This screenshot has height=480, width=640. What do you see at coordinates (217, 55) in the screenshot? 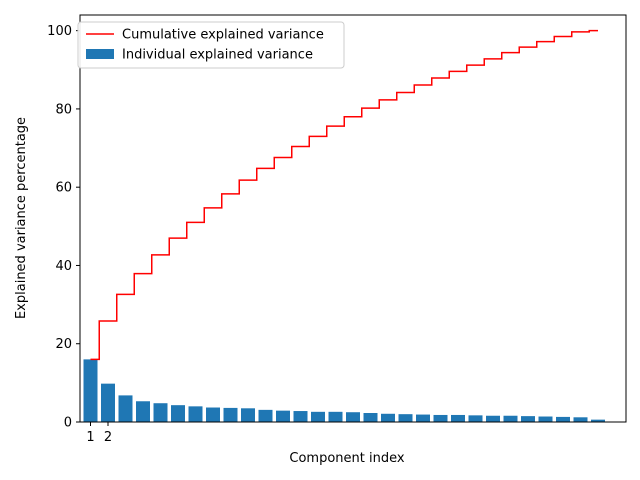
I see `legend-label-individual: Individual explained variance` at bounding box center [217, 55].